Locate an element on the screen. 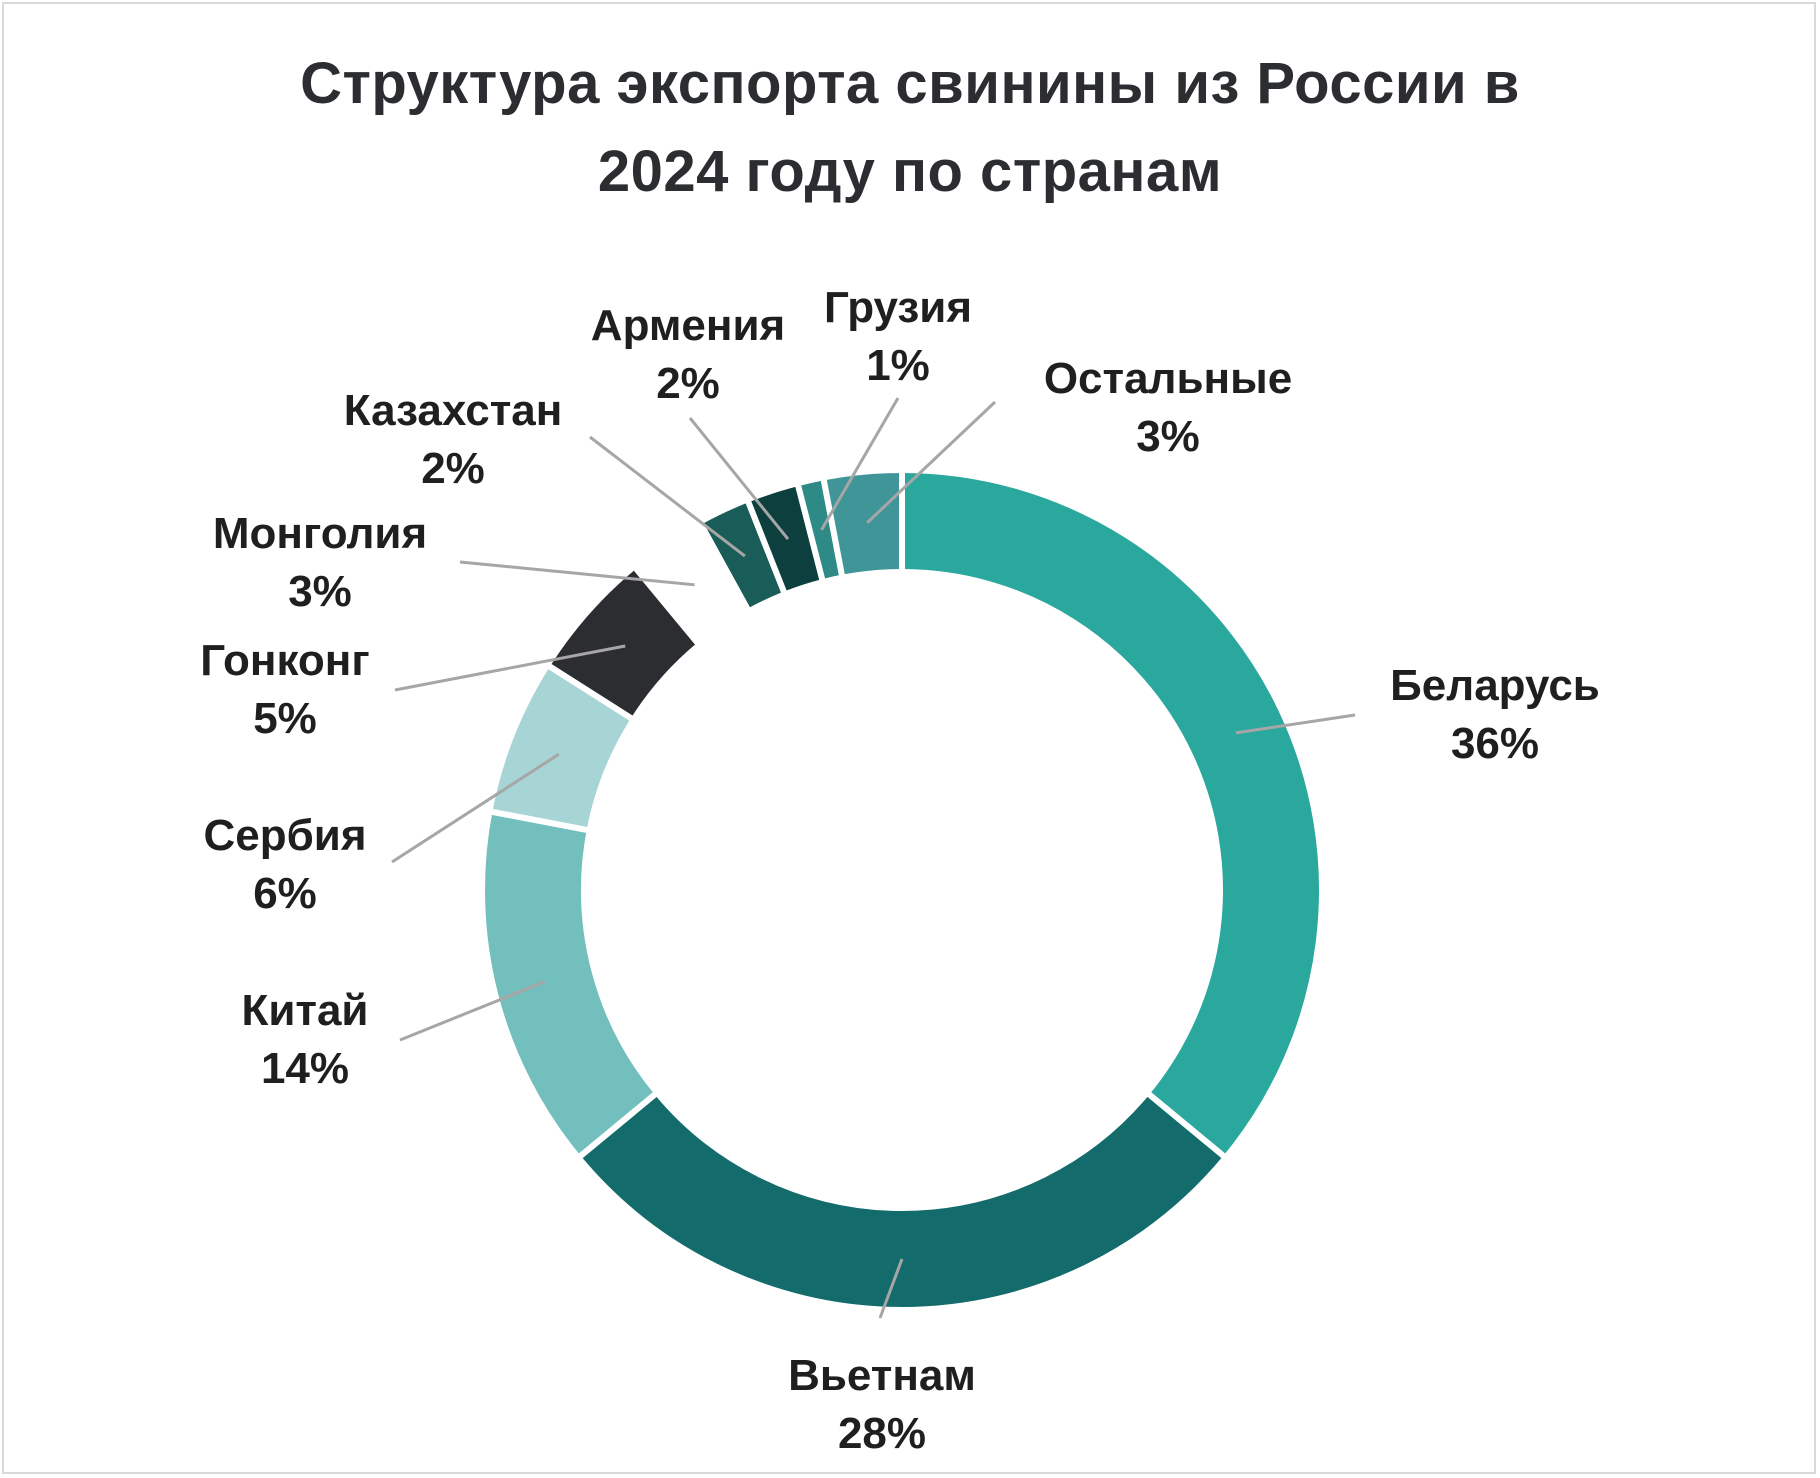 This screenshot has height=1478, width=1820. slice-label-4: Сербия is located at coordinates (284, 835).